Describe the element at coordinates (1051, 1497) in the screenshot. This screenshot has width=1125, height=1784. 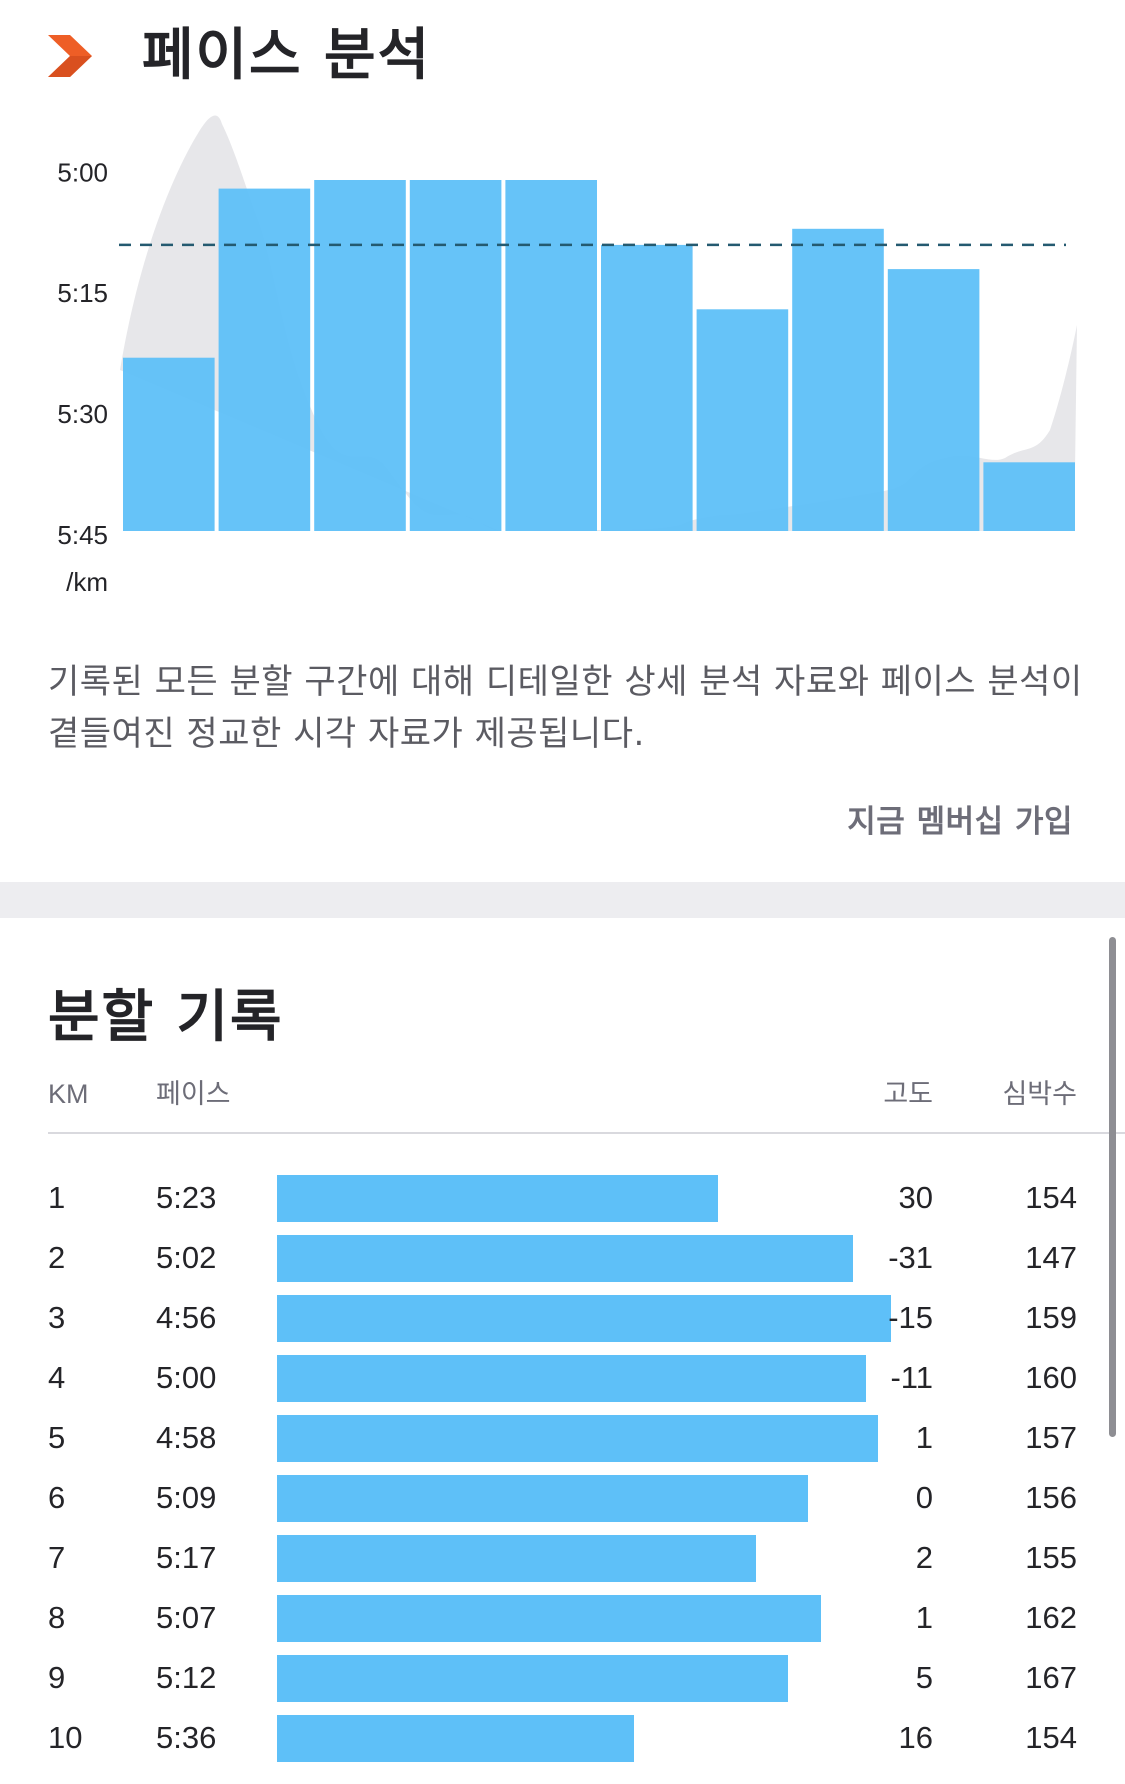
I see `split-heart-rate: 156` at that location.